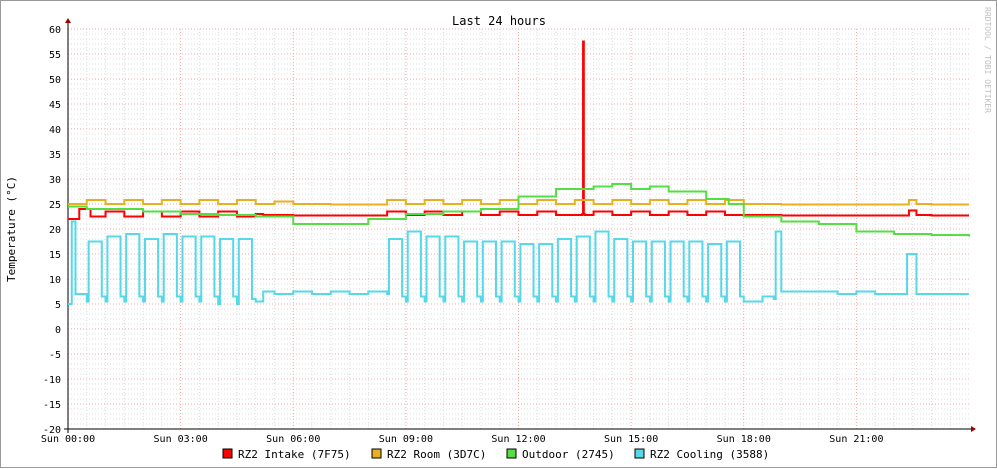 The image size is (997, 469). I want to click on y-tick-label: 55, so click(55, 55).